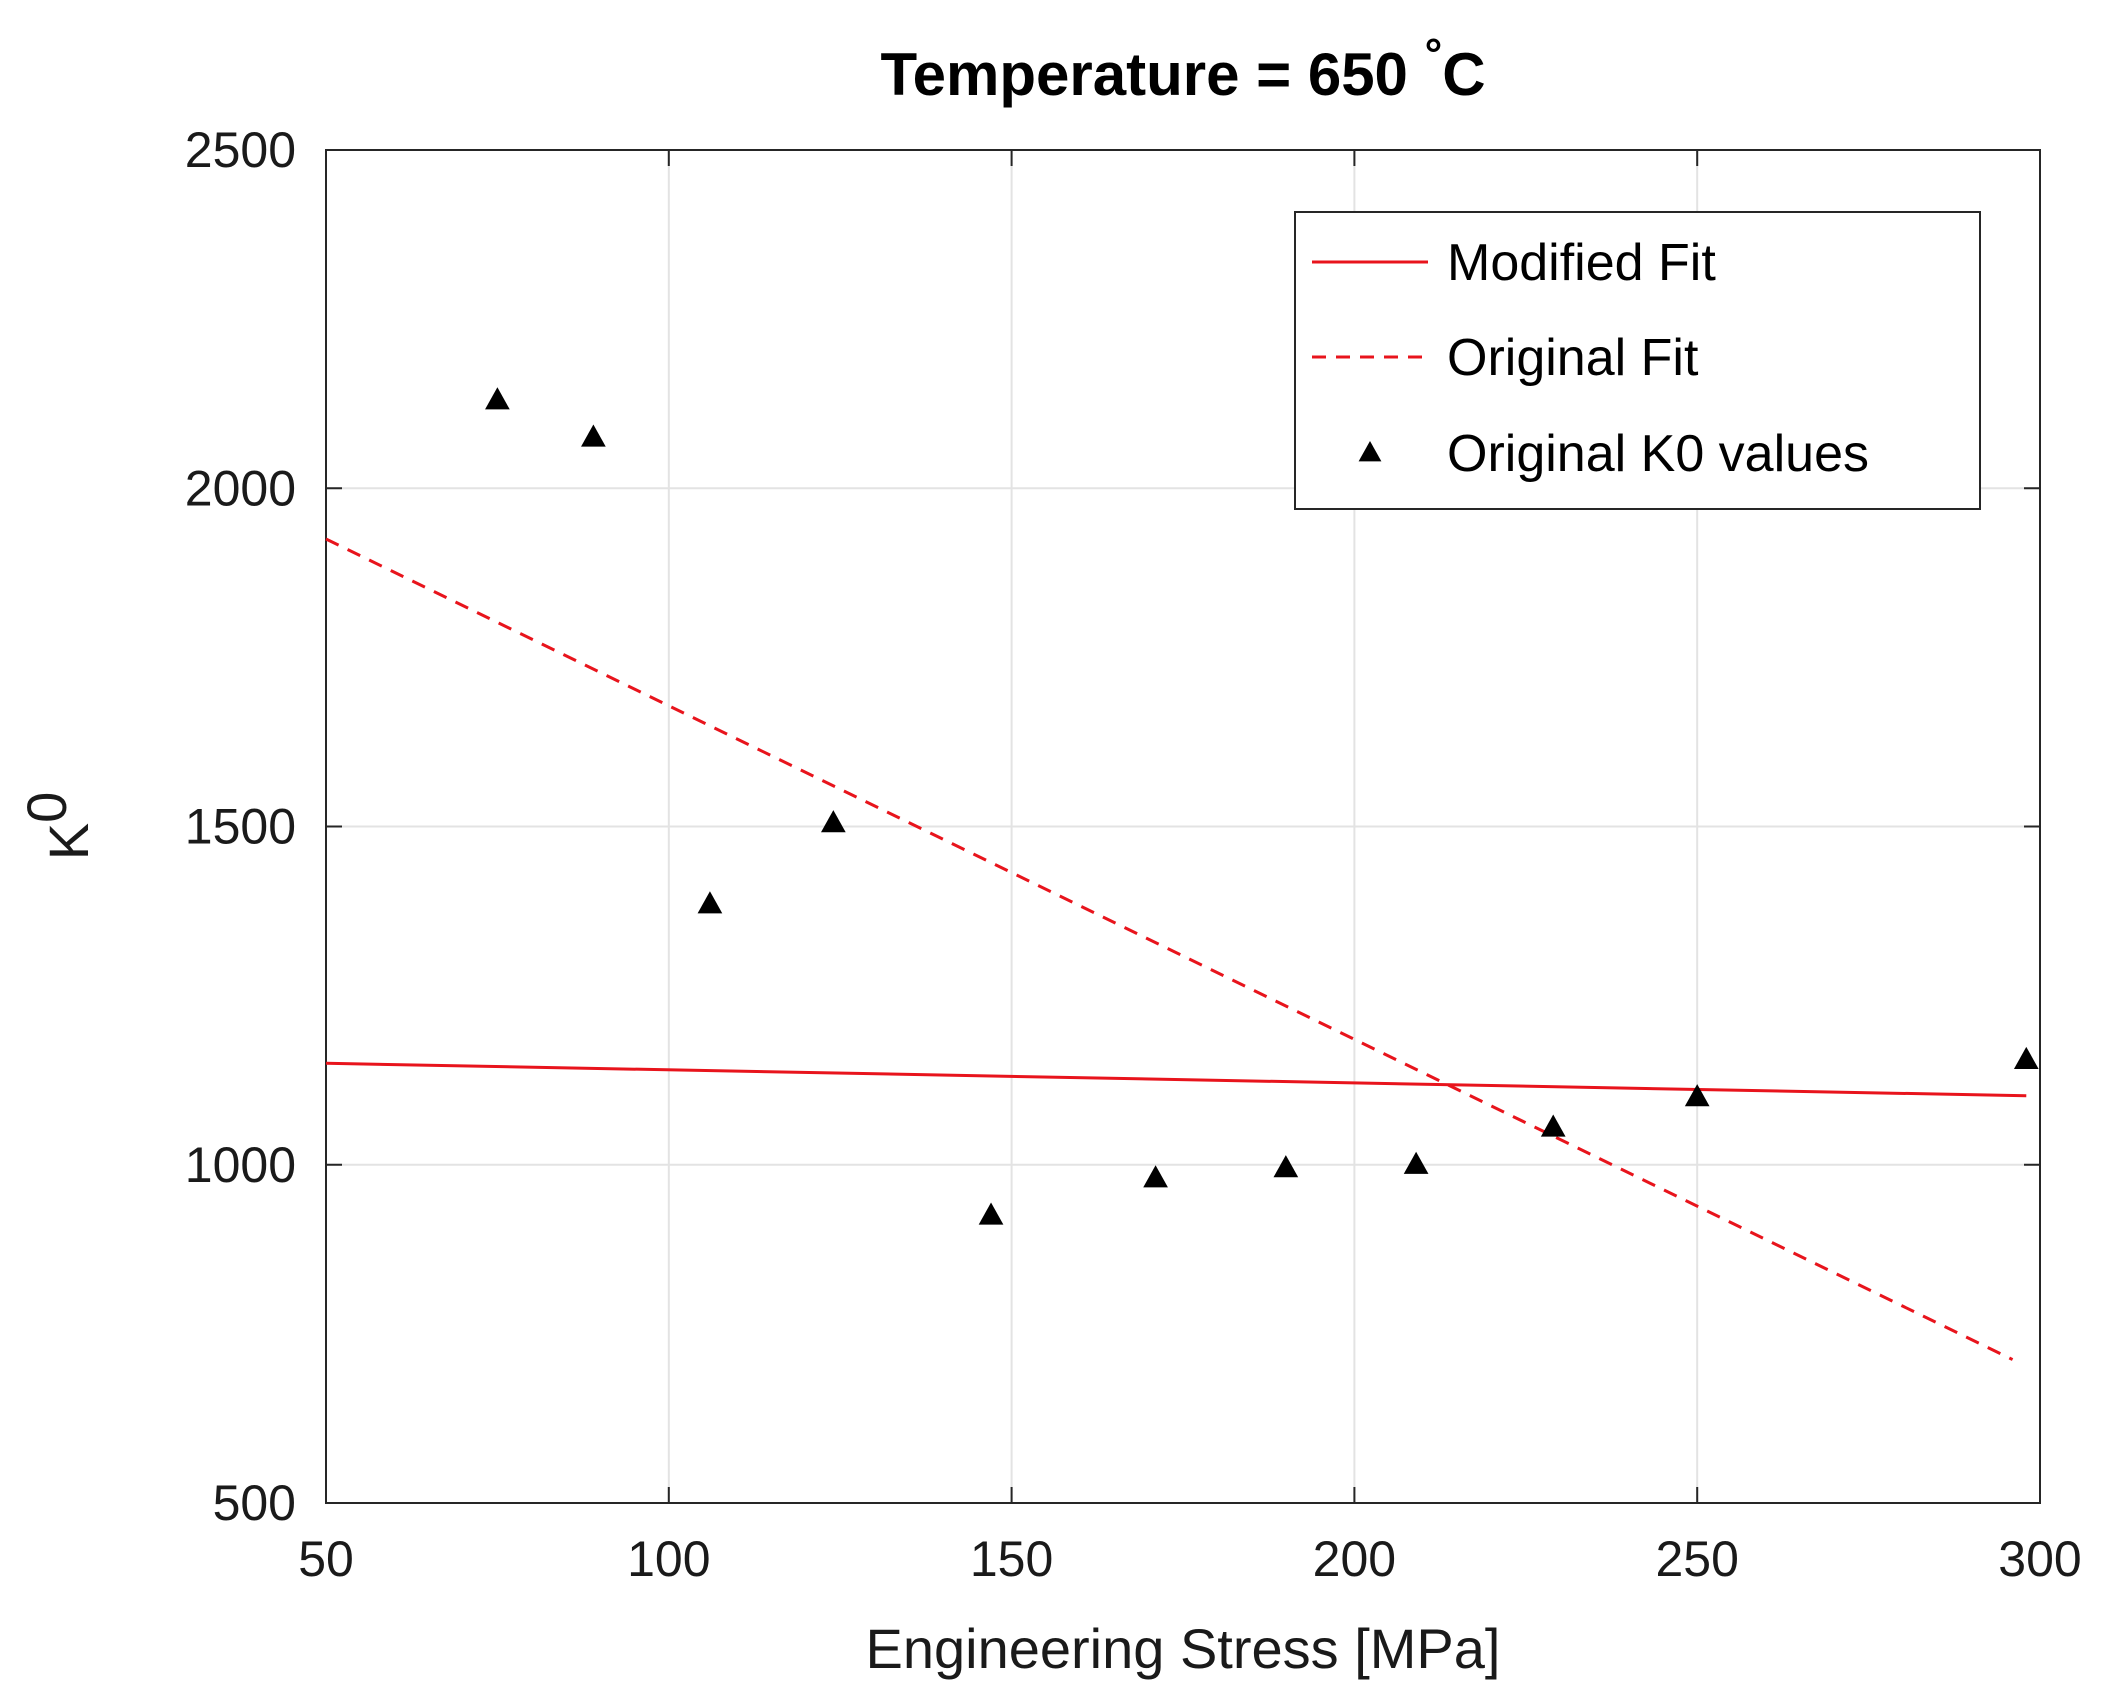 The width and height of the screenshot is (2112, 1686). Describe the element at coordinates (240, 827) in the screenshot. I see `y-tick-label: 1500` at that location.